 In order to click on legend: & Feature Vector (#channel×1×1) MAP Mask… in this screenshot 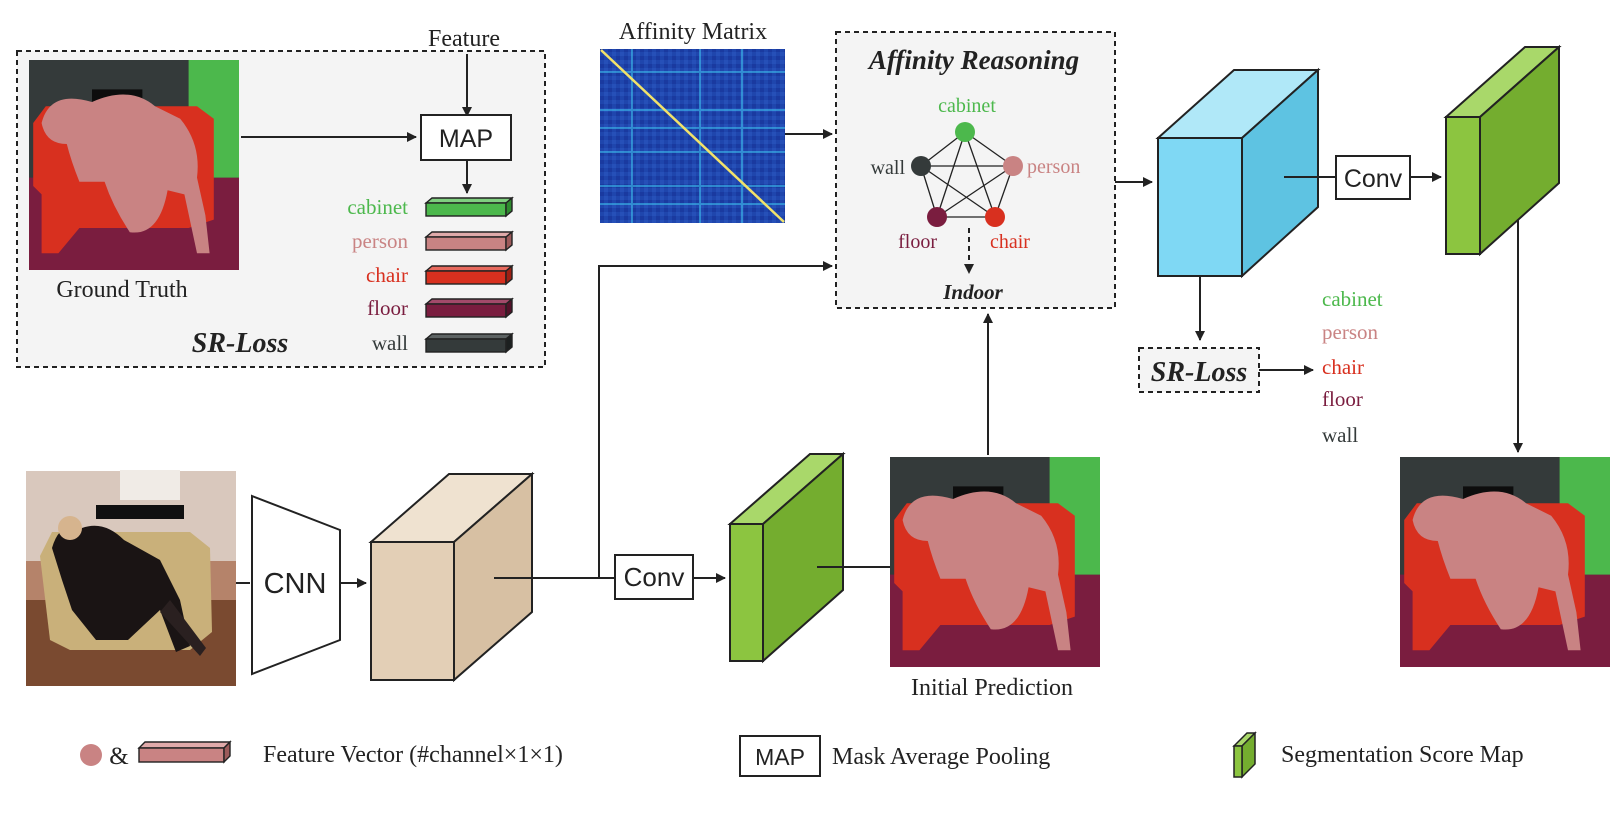, I will do `click(802, 755)`.